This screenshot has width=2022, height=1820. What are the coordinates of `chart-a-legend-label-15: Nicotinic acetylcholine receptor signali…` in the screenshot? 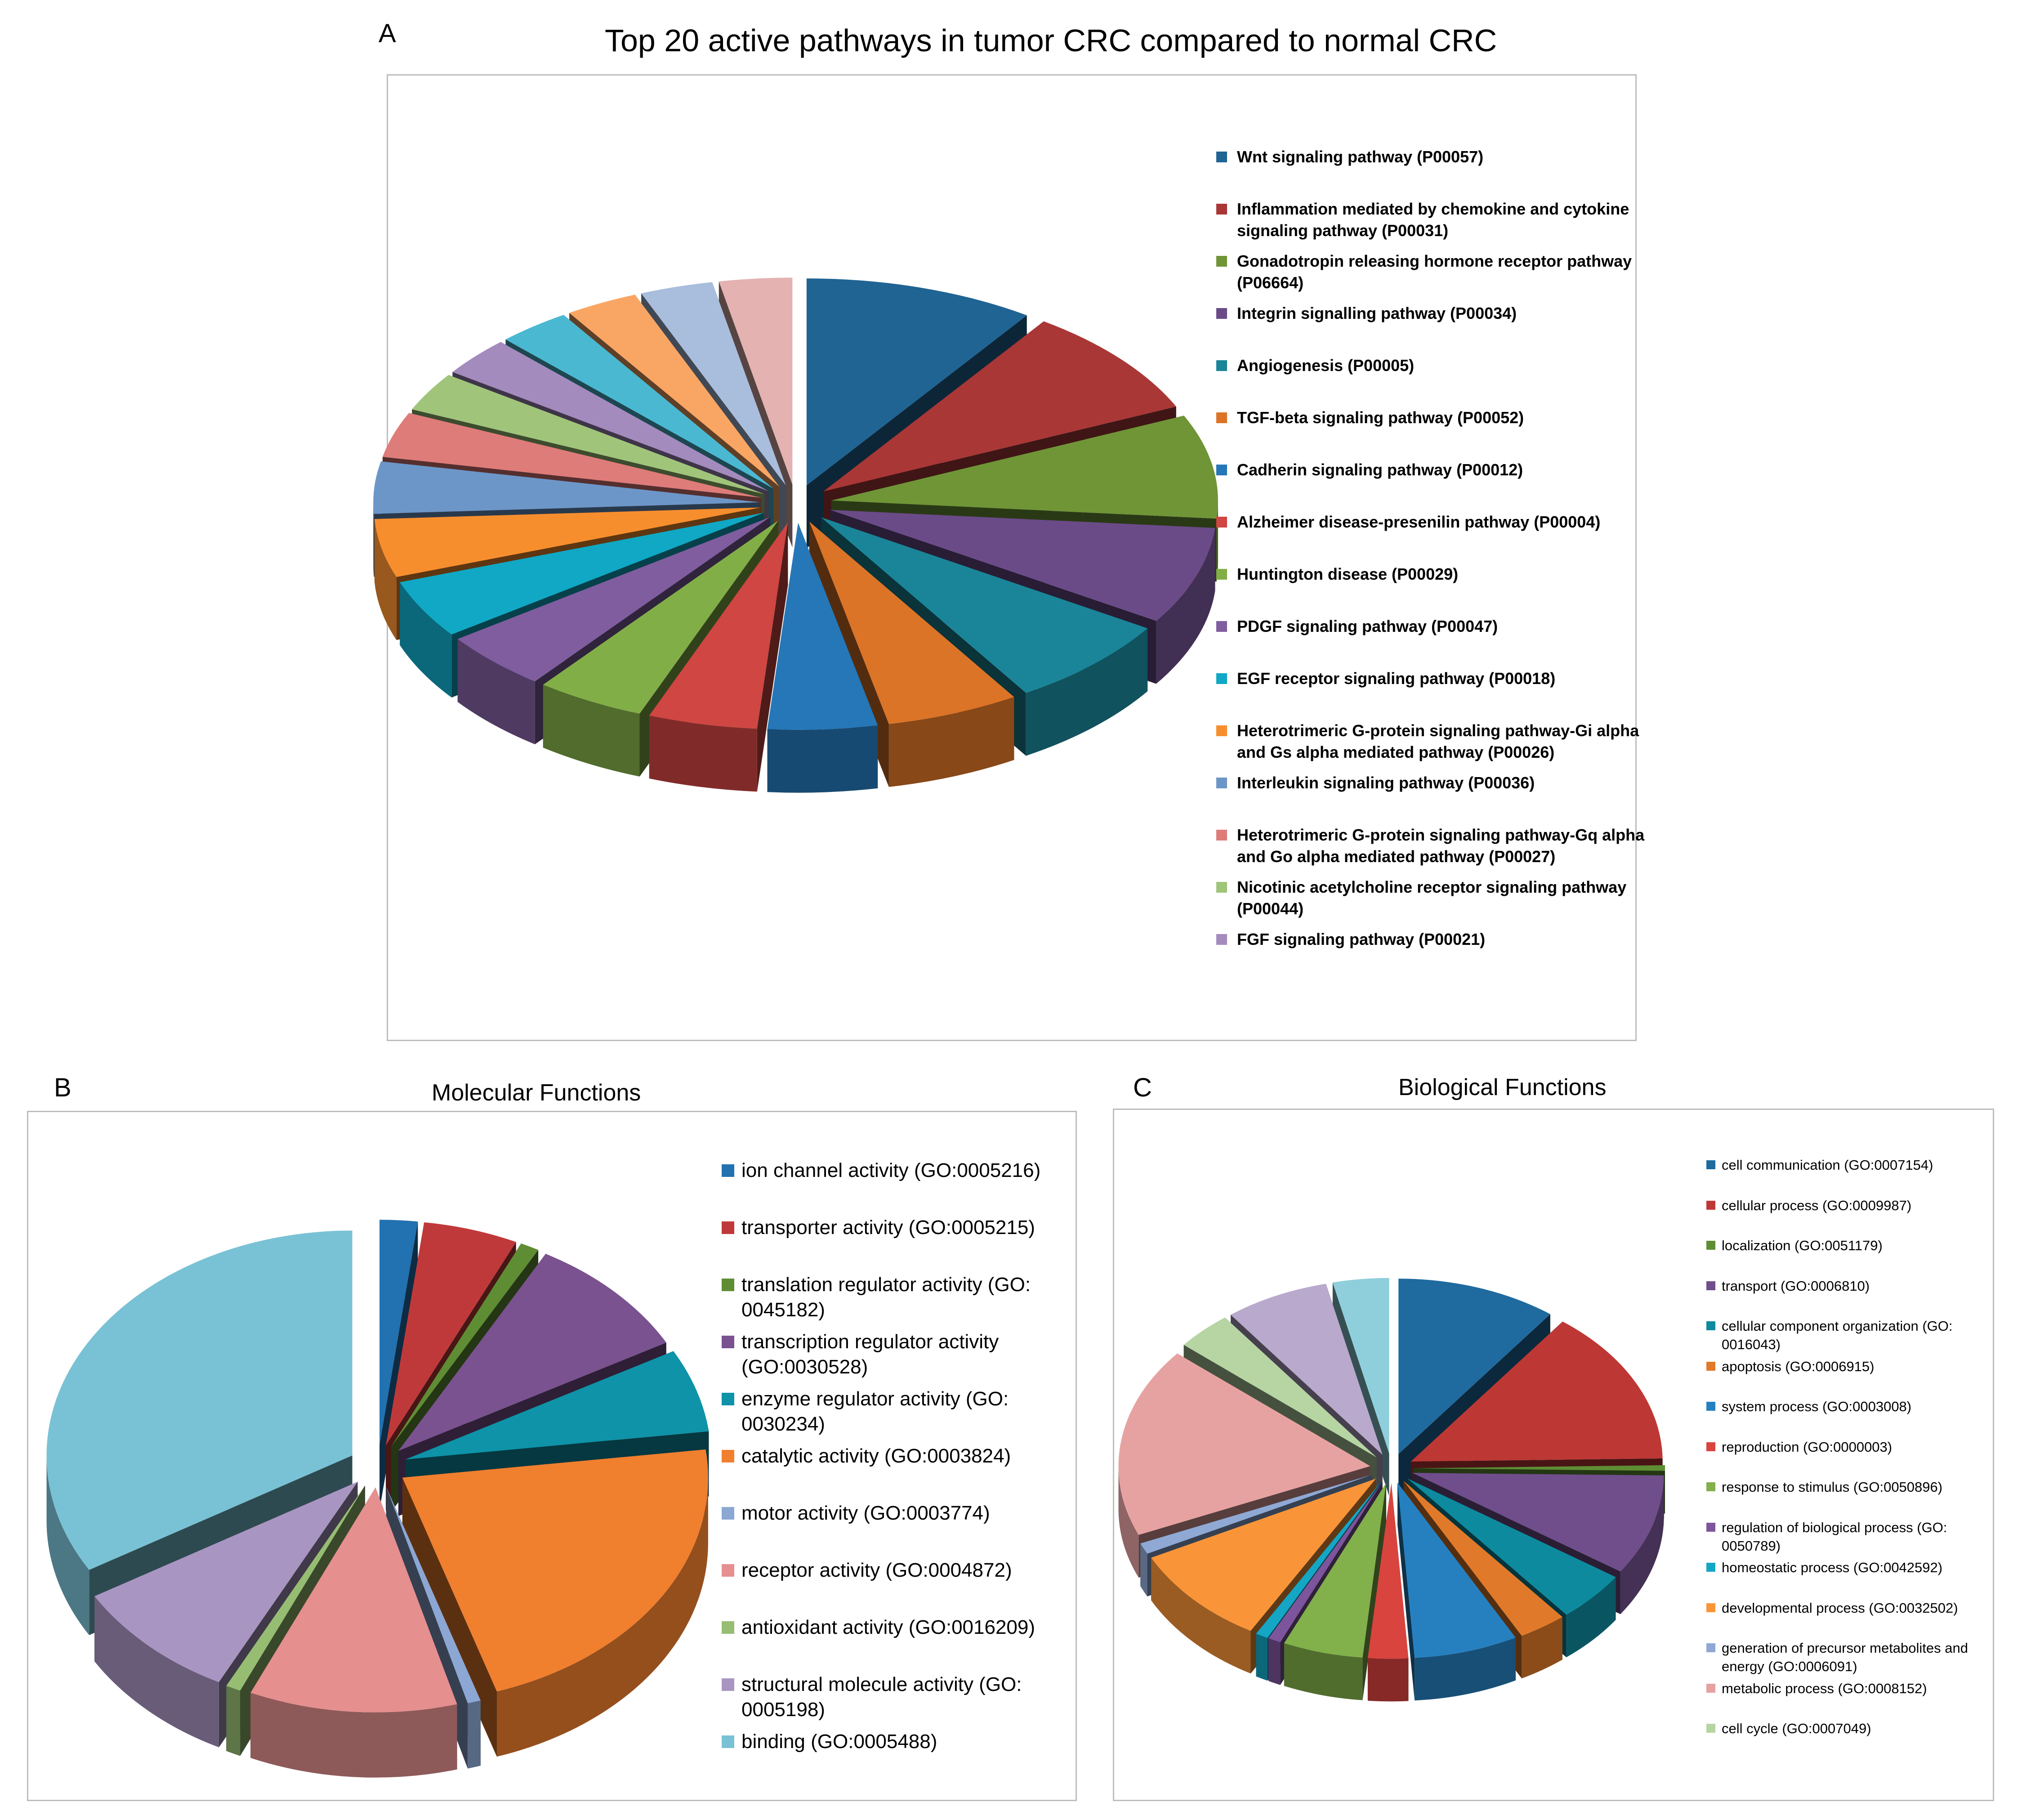 It's located at (1432, 898).